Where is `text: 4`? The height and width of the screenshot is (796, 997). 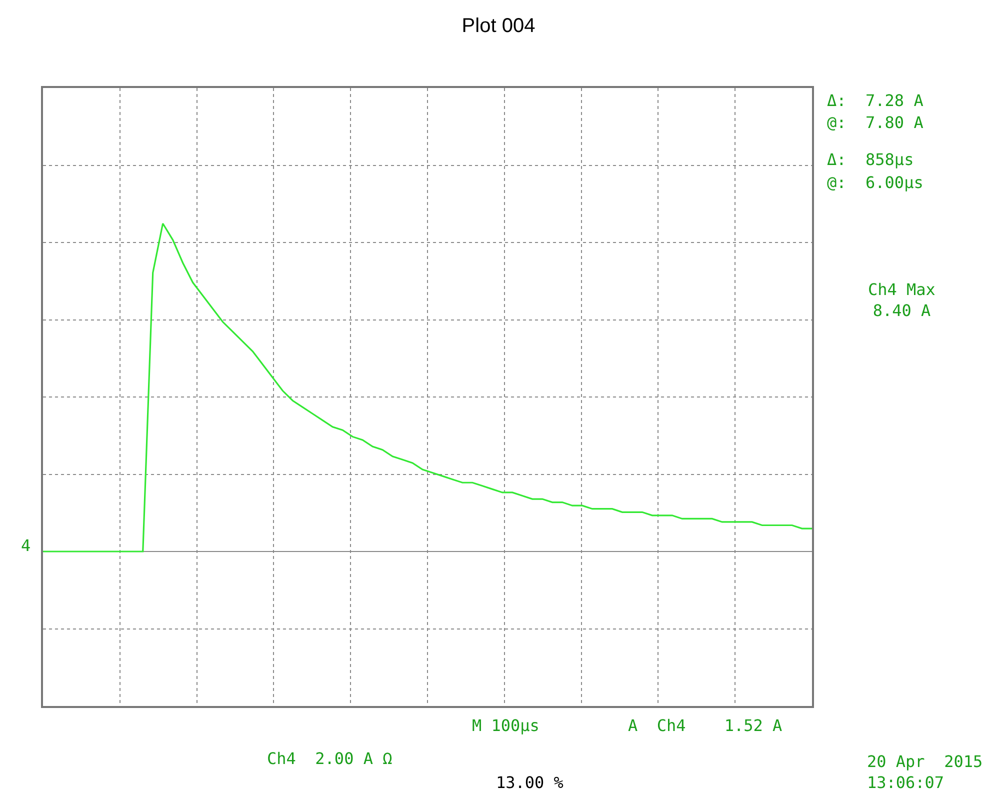 text: 4 is located at coordinates (26, 545).